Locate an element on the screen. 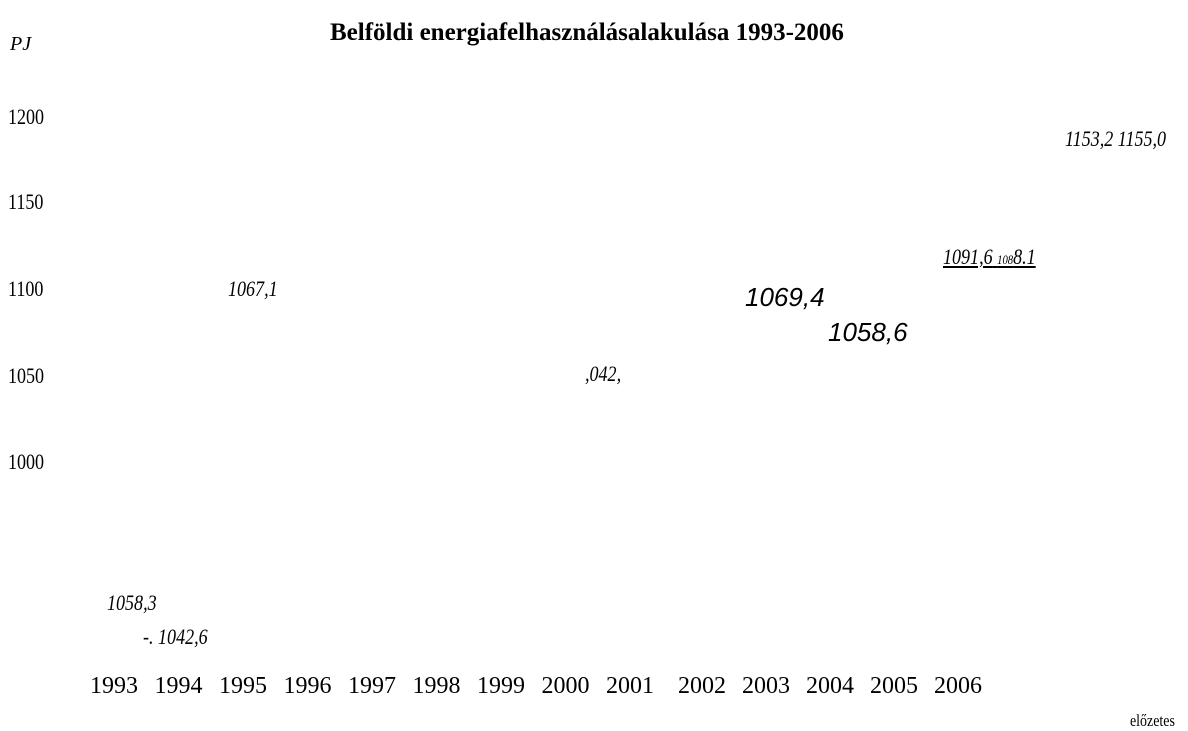 The width and height of the screenshot is (1188, 731). value-label: ,042, is located at coordinates (603, 373).